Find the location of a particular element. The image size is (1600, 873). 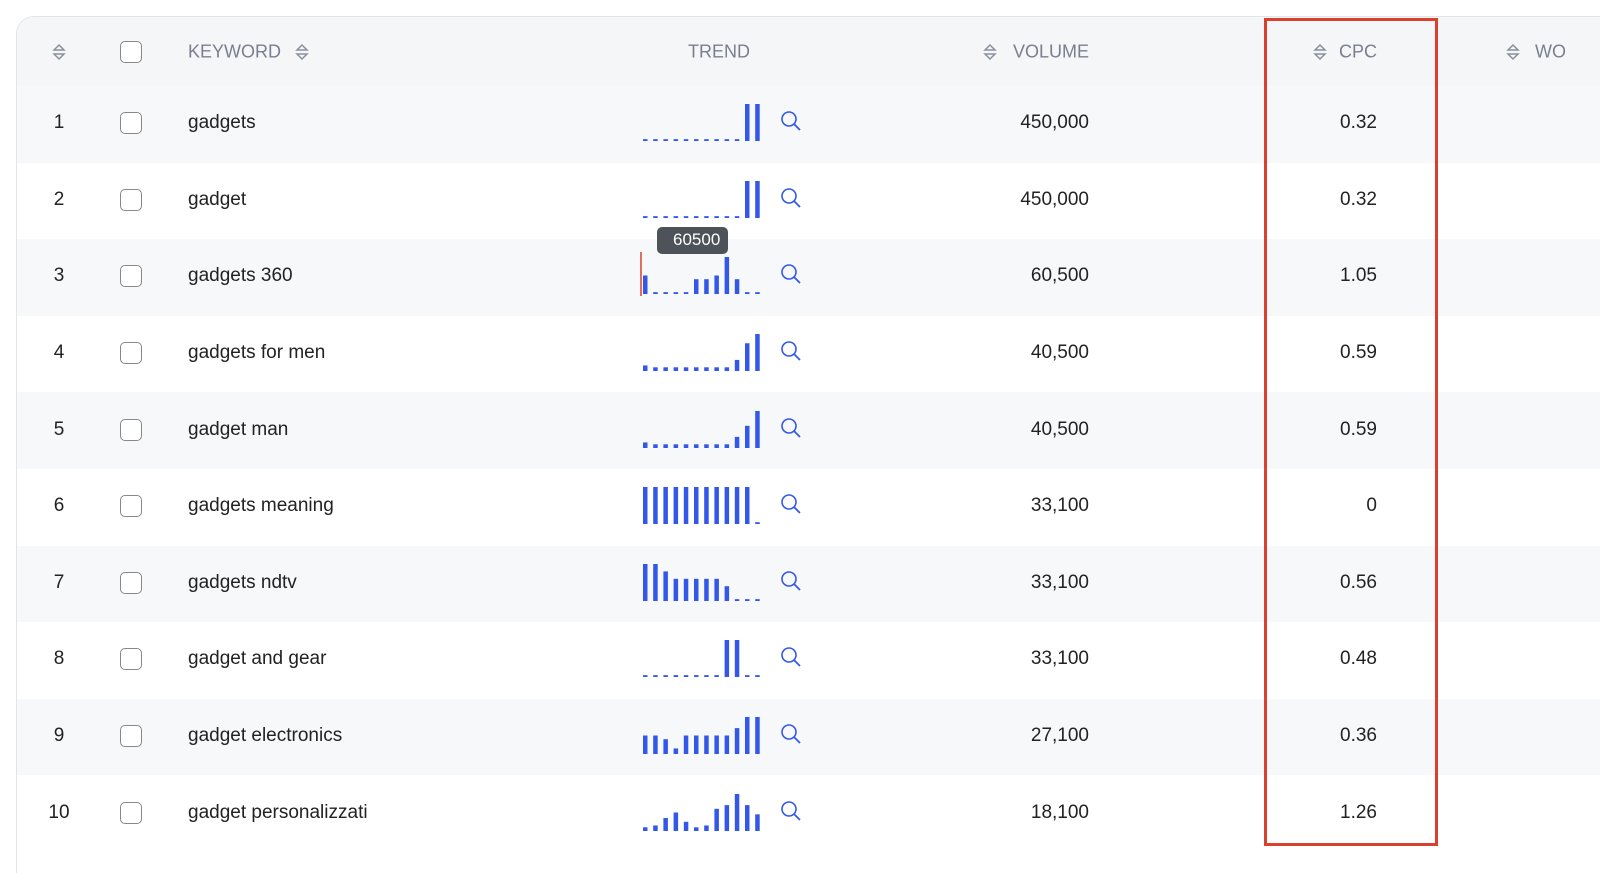

cpc: 0.56 is located at coordinates (1358, 582).